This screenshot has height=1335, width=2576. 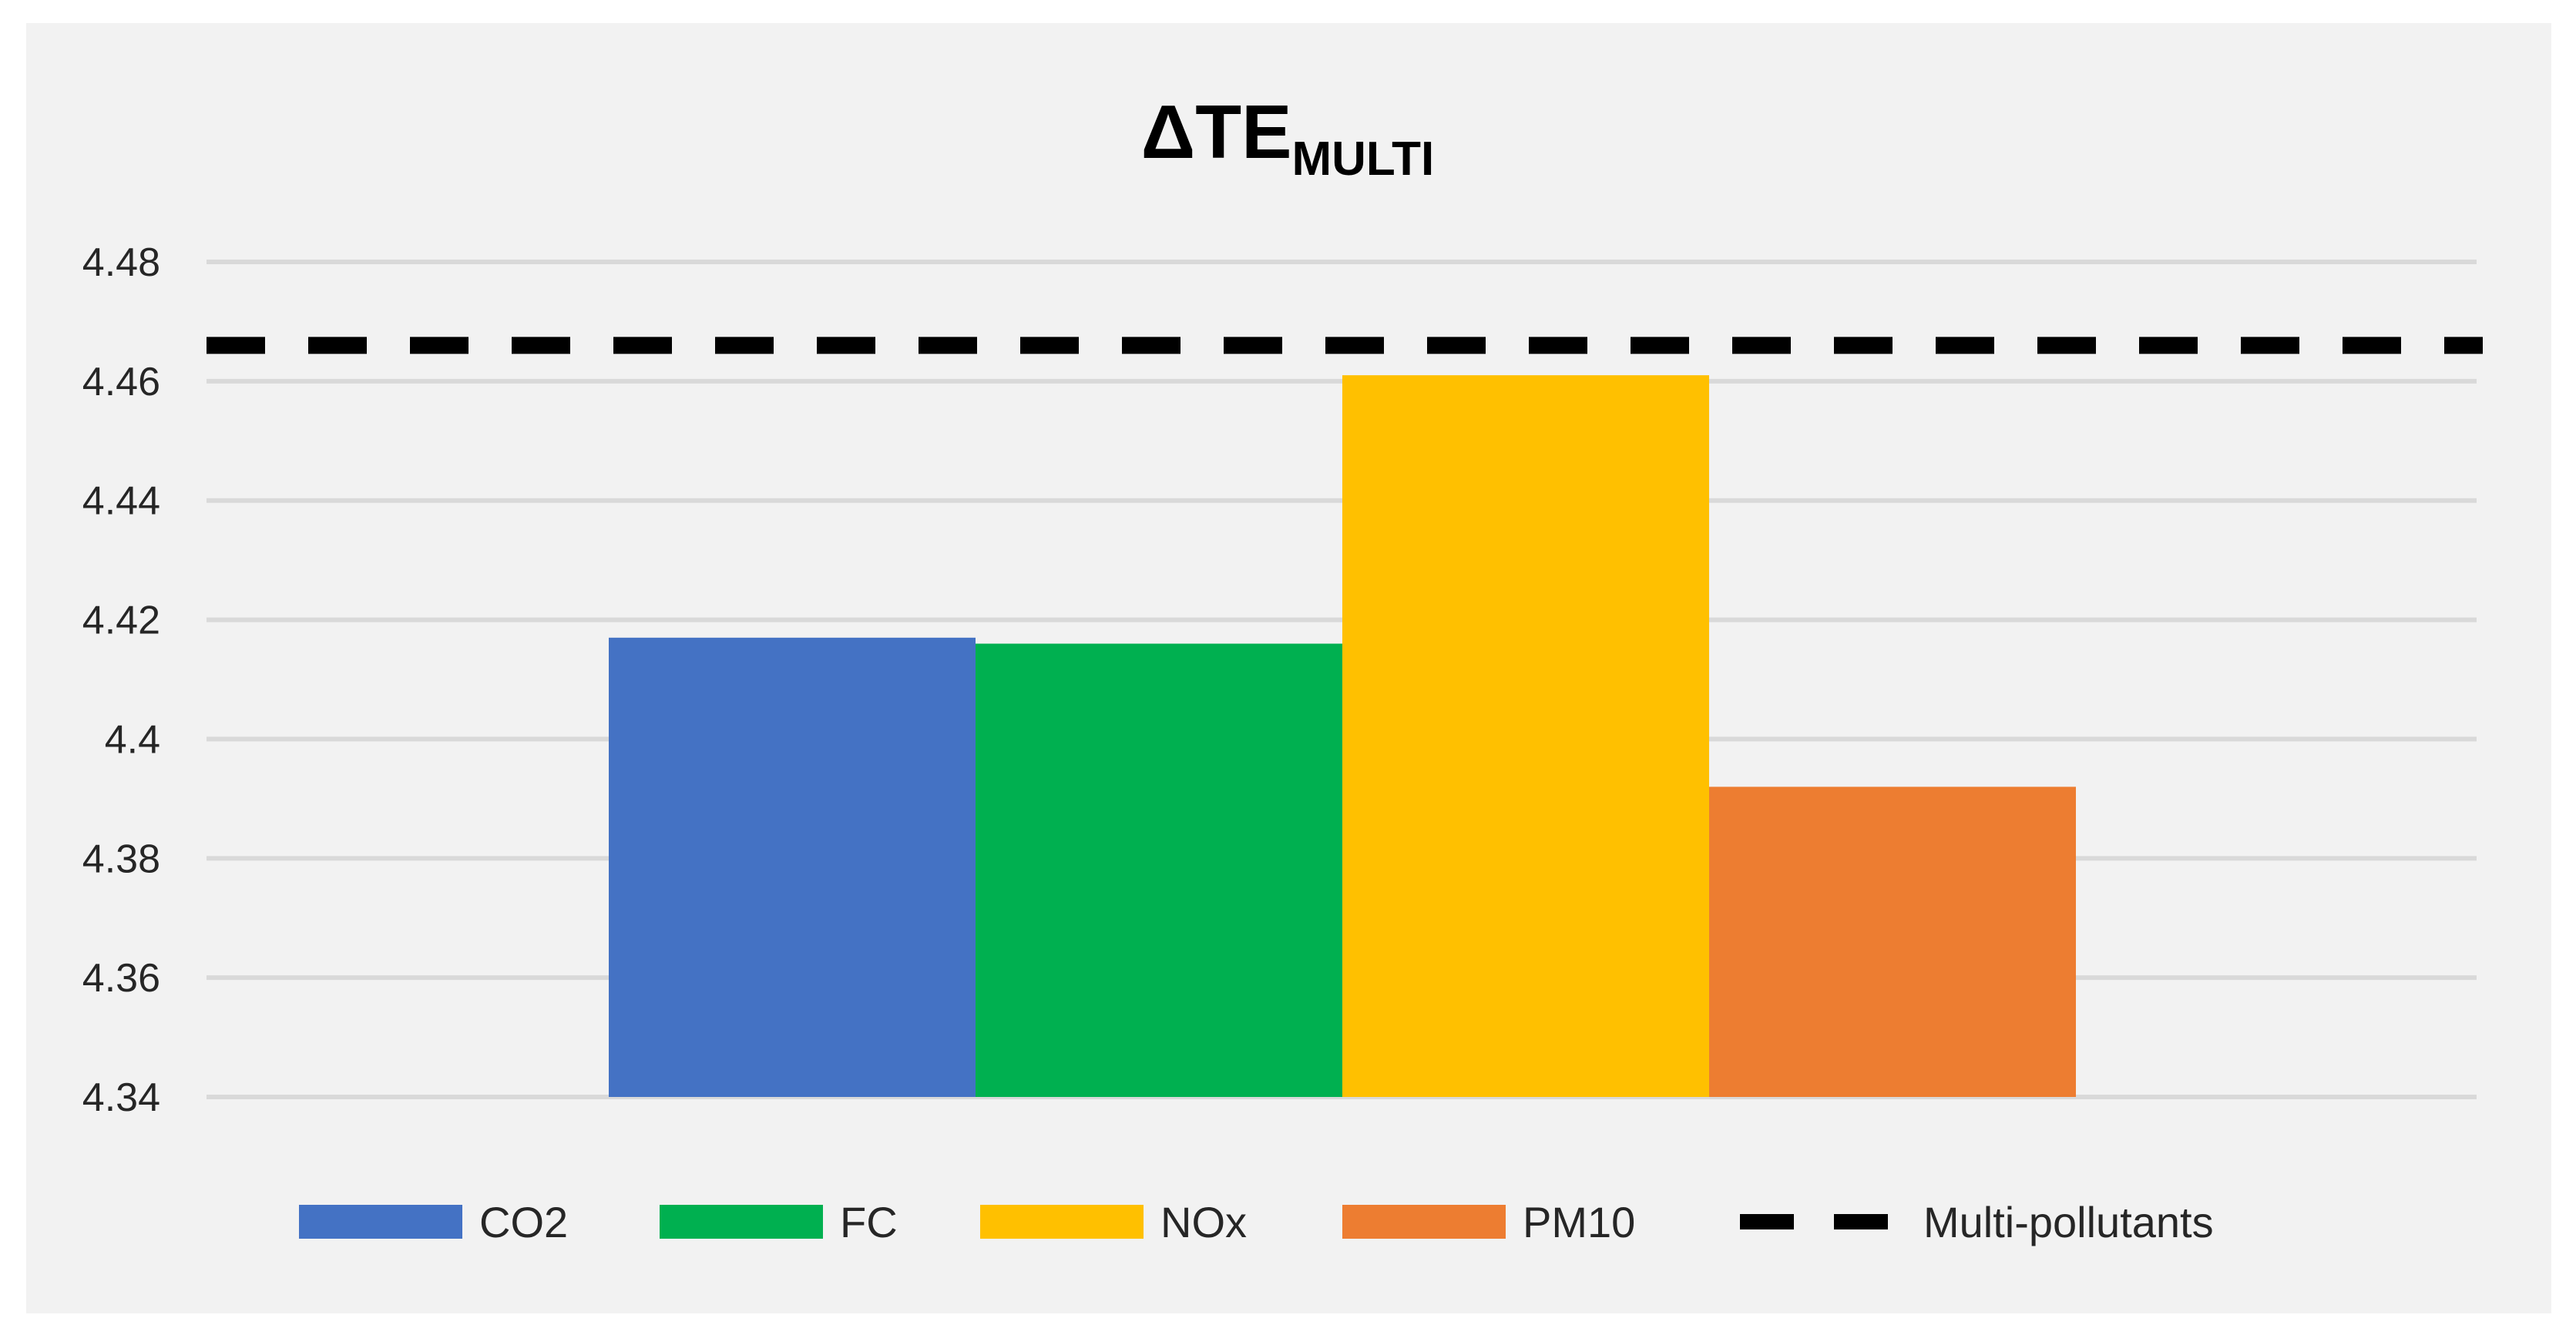 What do you see at coordinates (121, 262) in the screenshot?
I see `y-tick-label: 4.48` at bounding box center [121, 262].